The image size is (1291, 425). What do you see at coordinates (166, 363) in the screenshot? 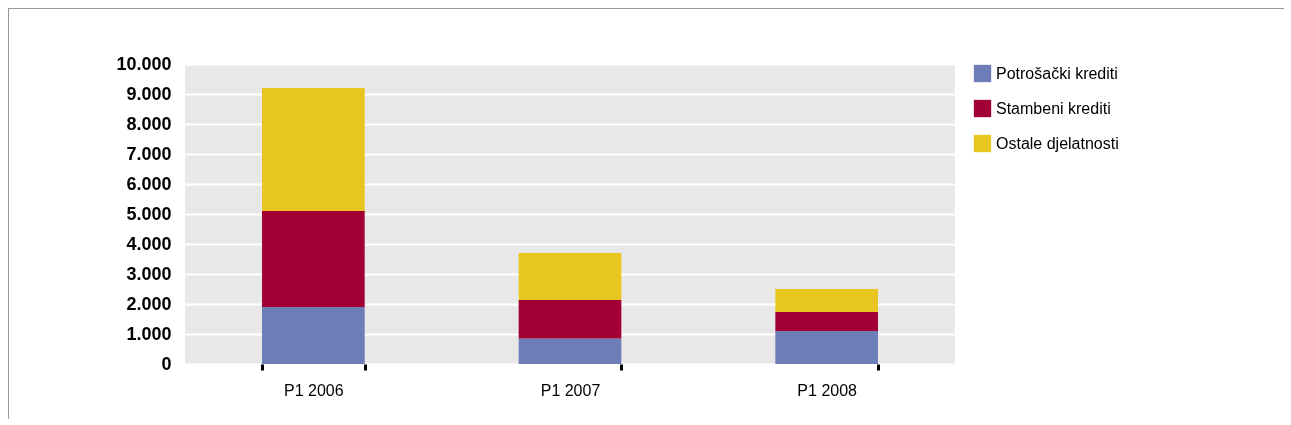
I see `y-tick-label: 0` at bounding box center [166, 363].